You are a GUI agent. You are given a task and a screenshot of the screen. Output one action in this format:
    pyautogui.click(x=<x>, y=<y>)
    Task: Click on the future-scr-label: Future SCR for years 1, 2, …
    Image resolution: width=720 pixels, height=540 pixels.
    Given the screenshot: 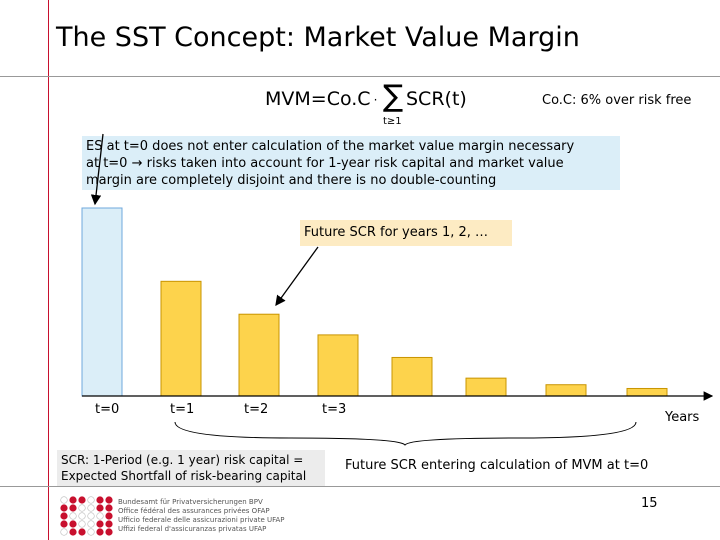 What is the action you would take?
    pyautogui.click(x=406, y=233)
    